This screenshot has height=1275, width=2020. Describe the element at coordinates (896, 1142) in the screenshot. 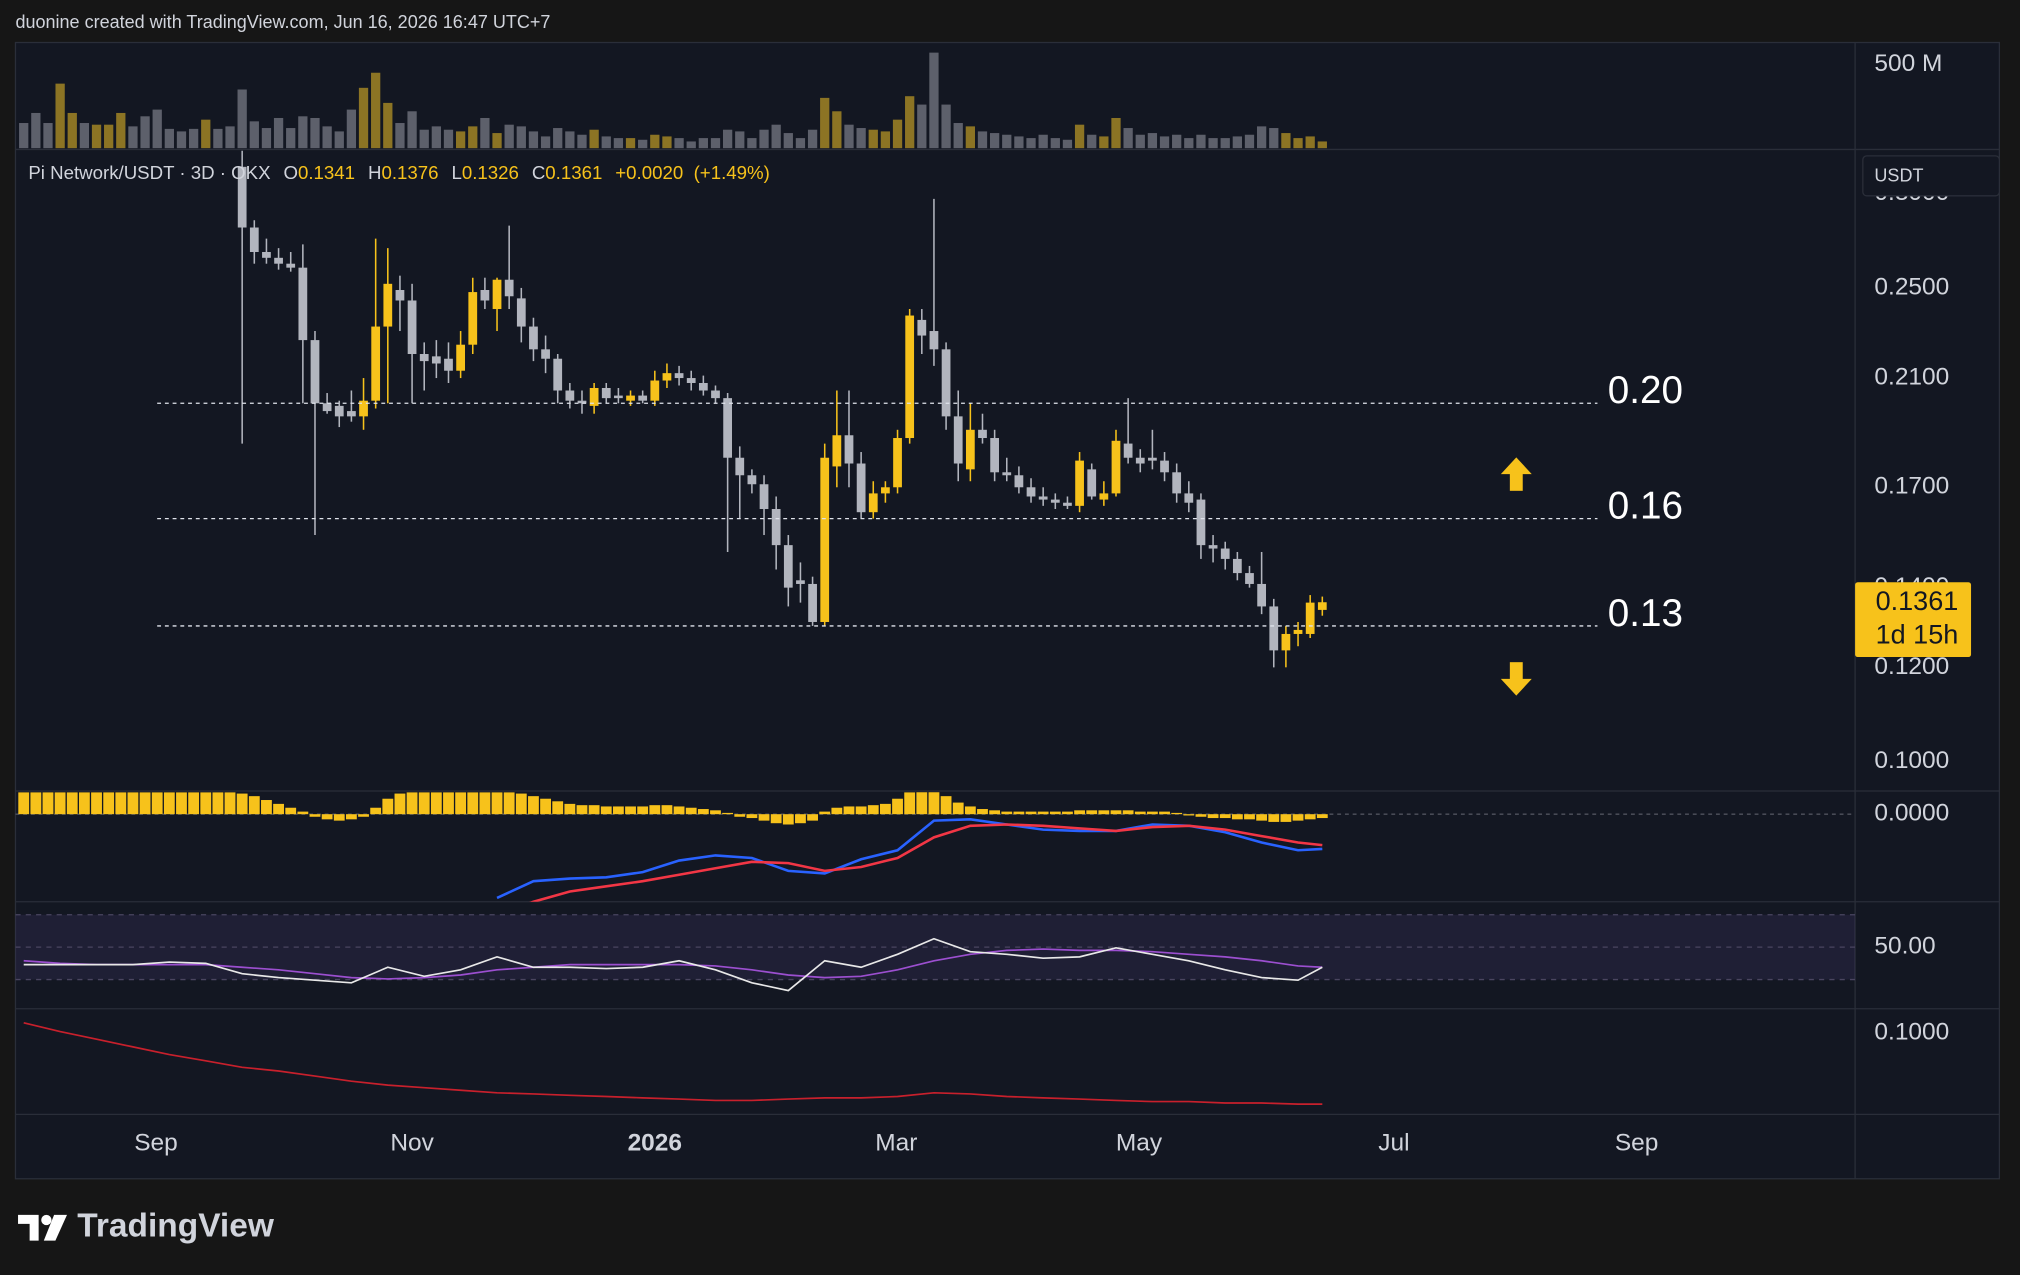

I see `x-tick-label: Mar` at that location.